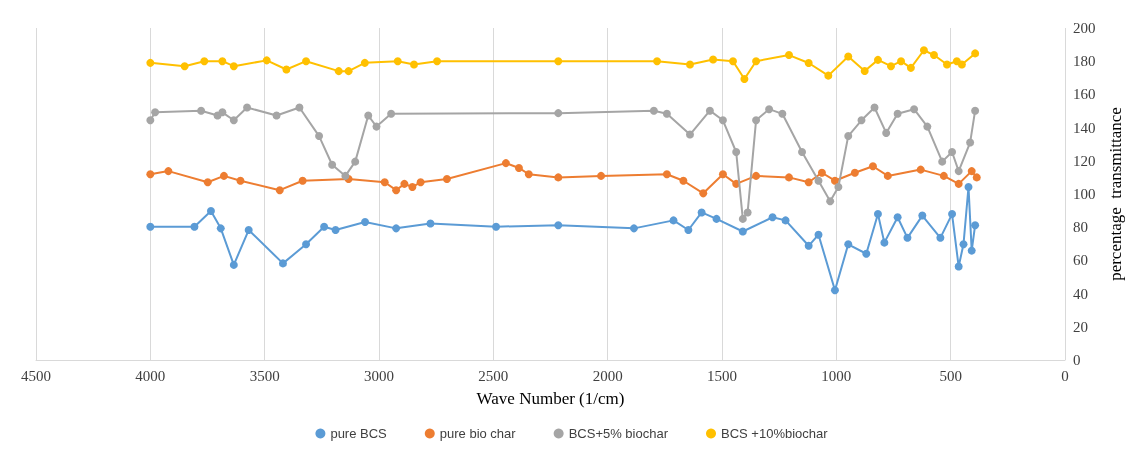 This screenshot has height=457, width=1143. What do you see at coordinates (550, 398) in the screenshot?
I see `x-axis-title: Wave Number (1/cm)` at bounding box center [550, 398].